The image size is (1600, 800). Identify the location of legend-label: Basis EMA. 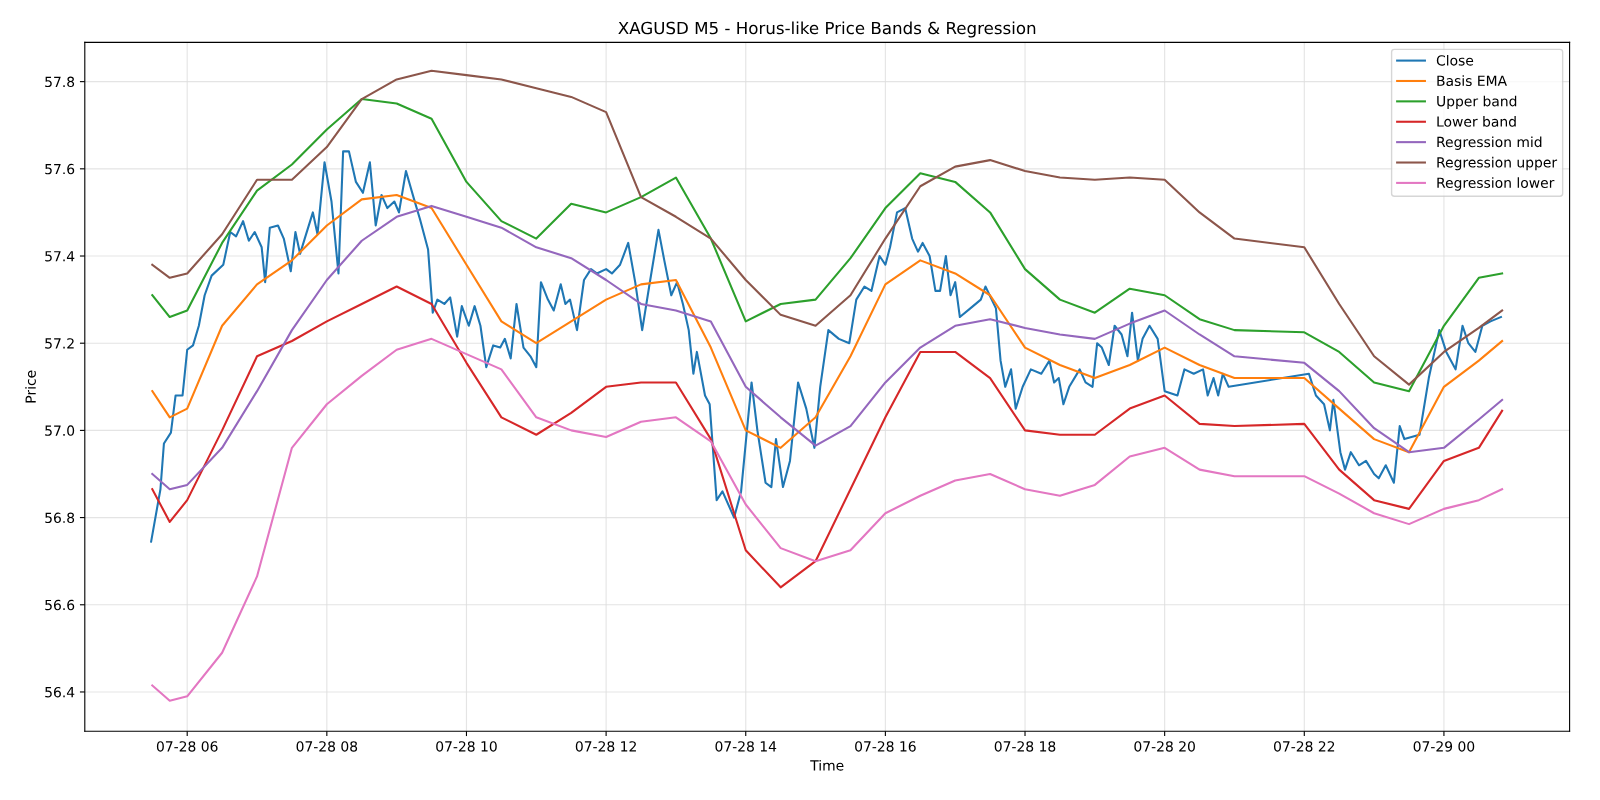
(1472, 81).